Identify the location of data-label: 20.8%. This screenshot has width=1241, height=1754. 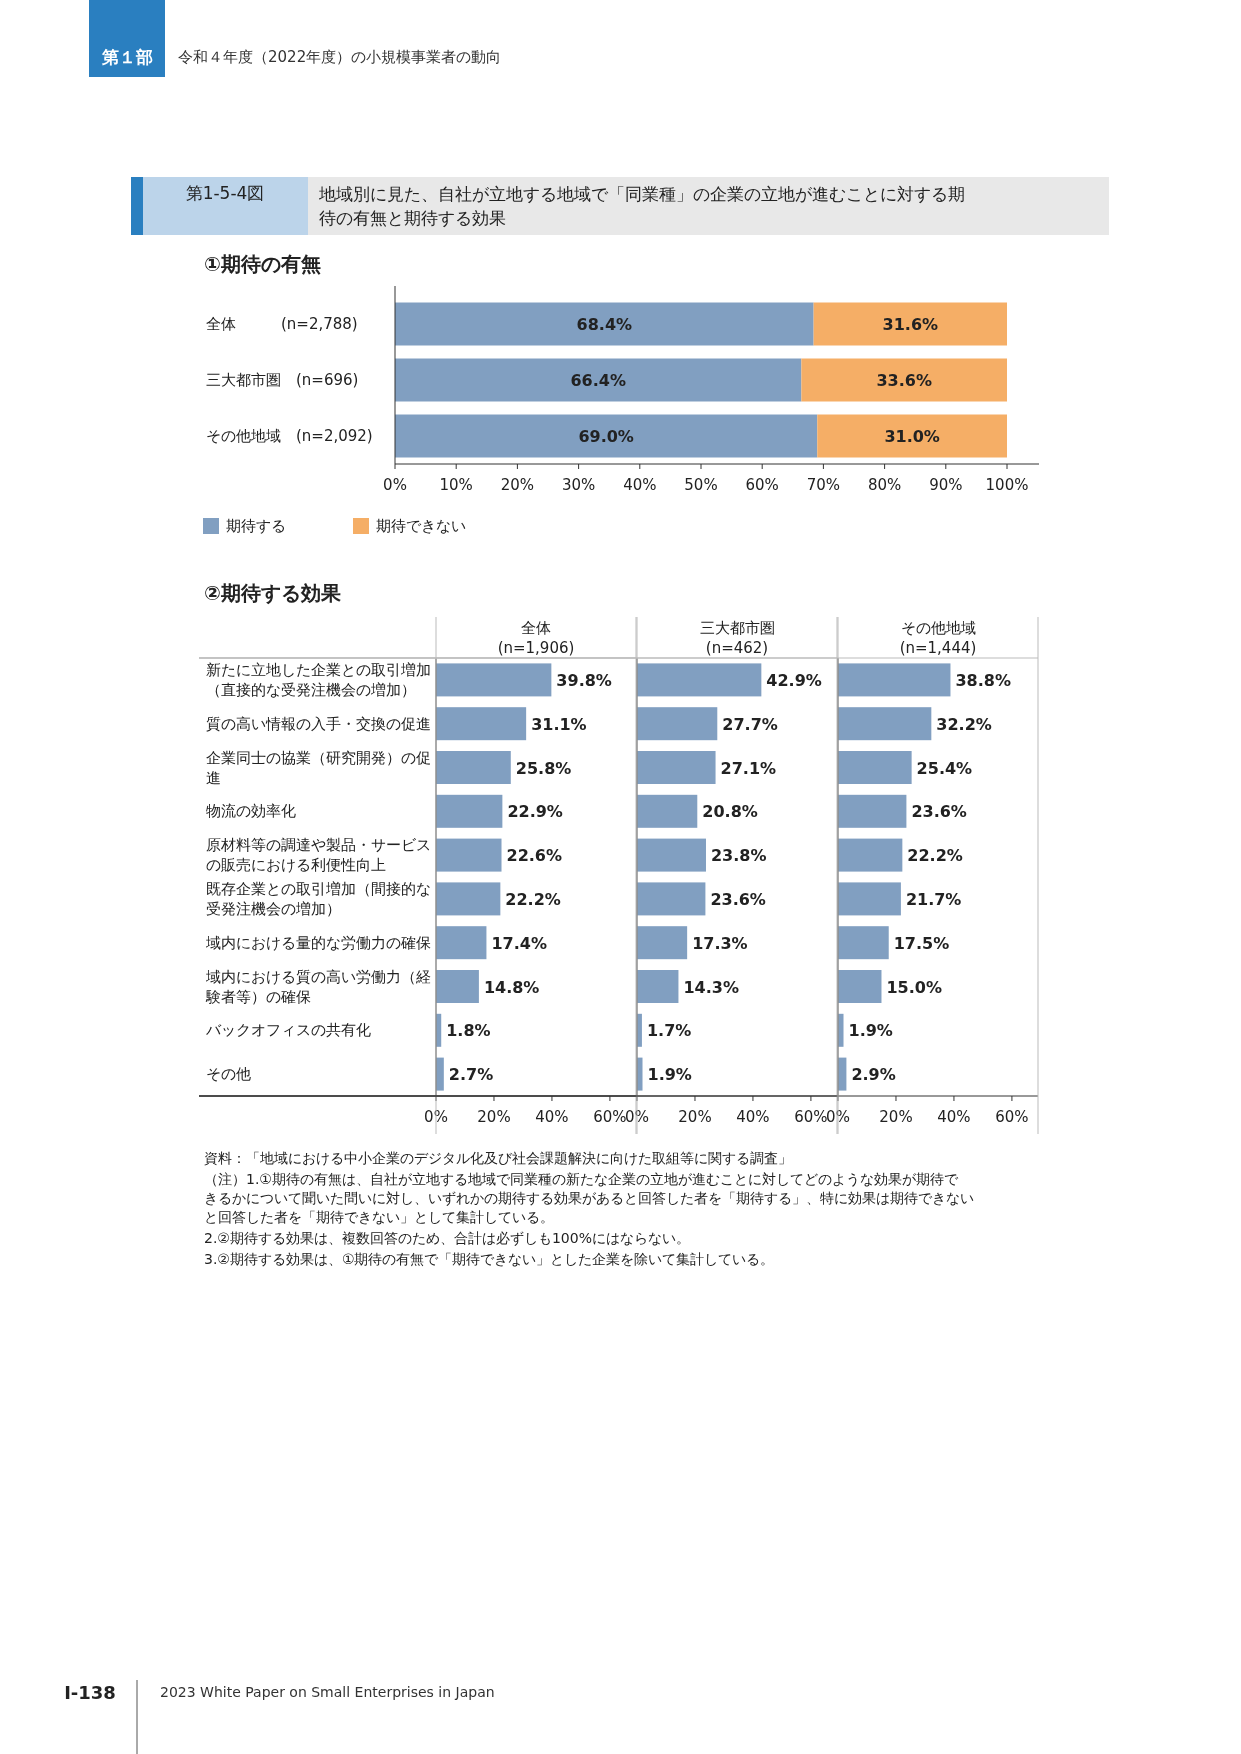
(730, 811).